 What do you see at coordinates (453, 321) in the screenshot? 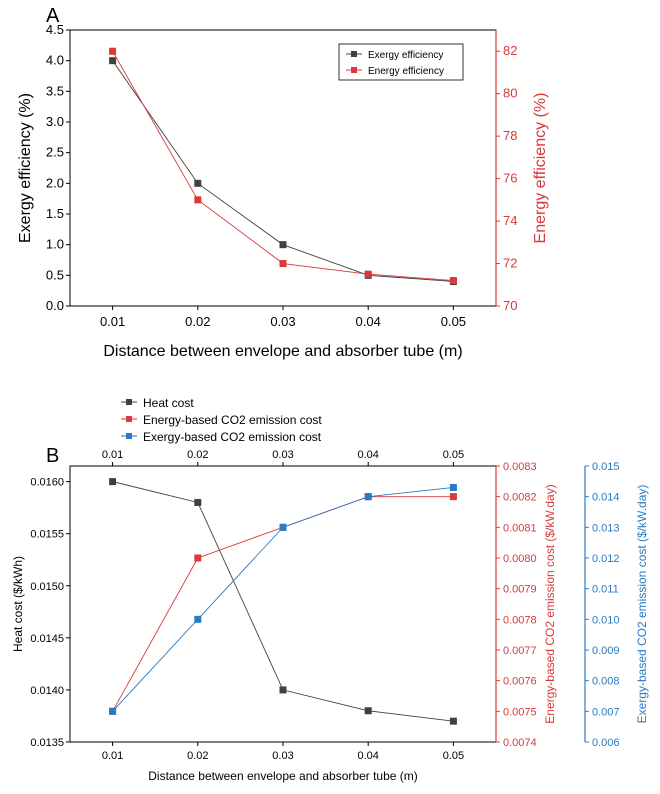
I see `x-tick-label: 0.05` at bounding box center [453, 321].